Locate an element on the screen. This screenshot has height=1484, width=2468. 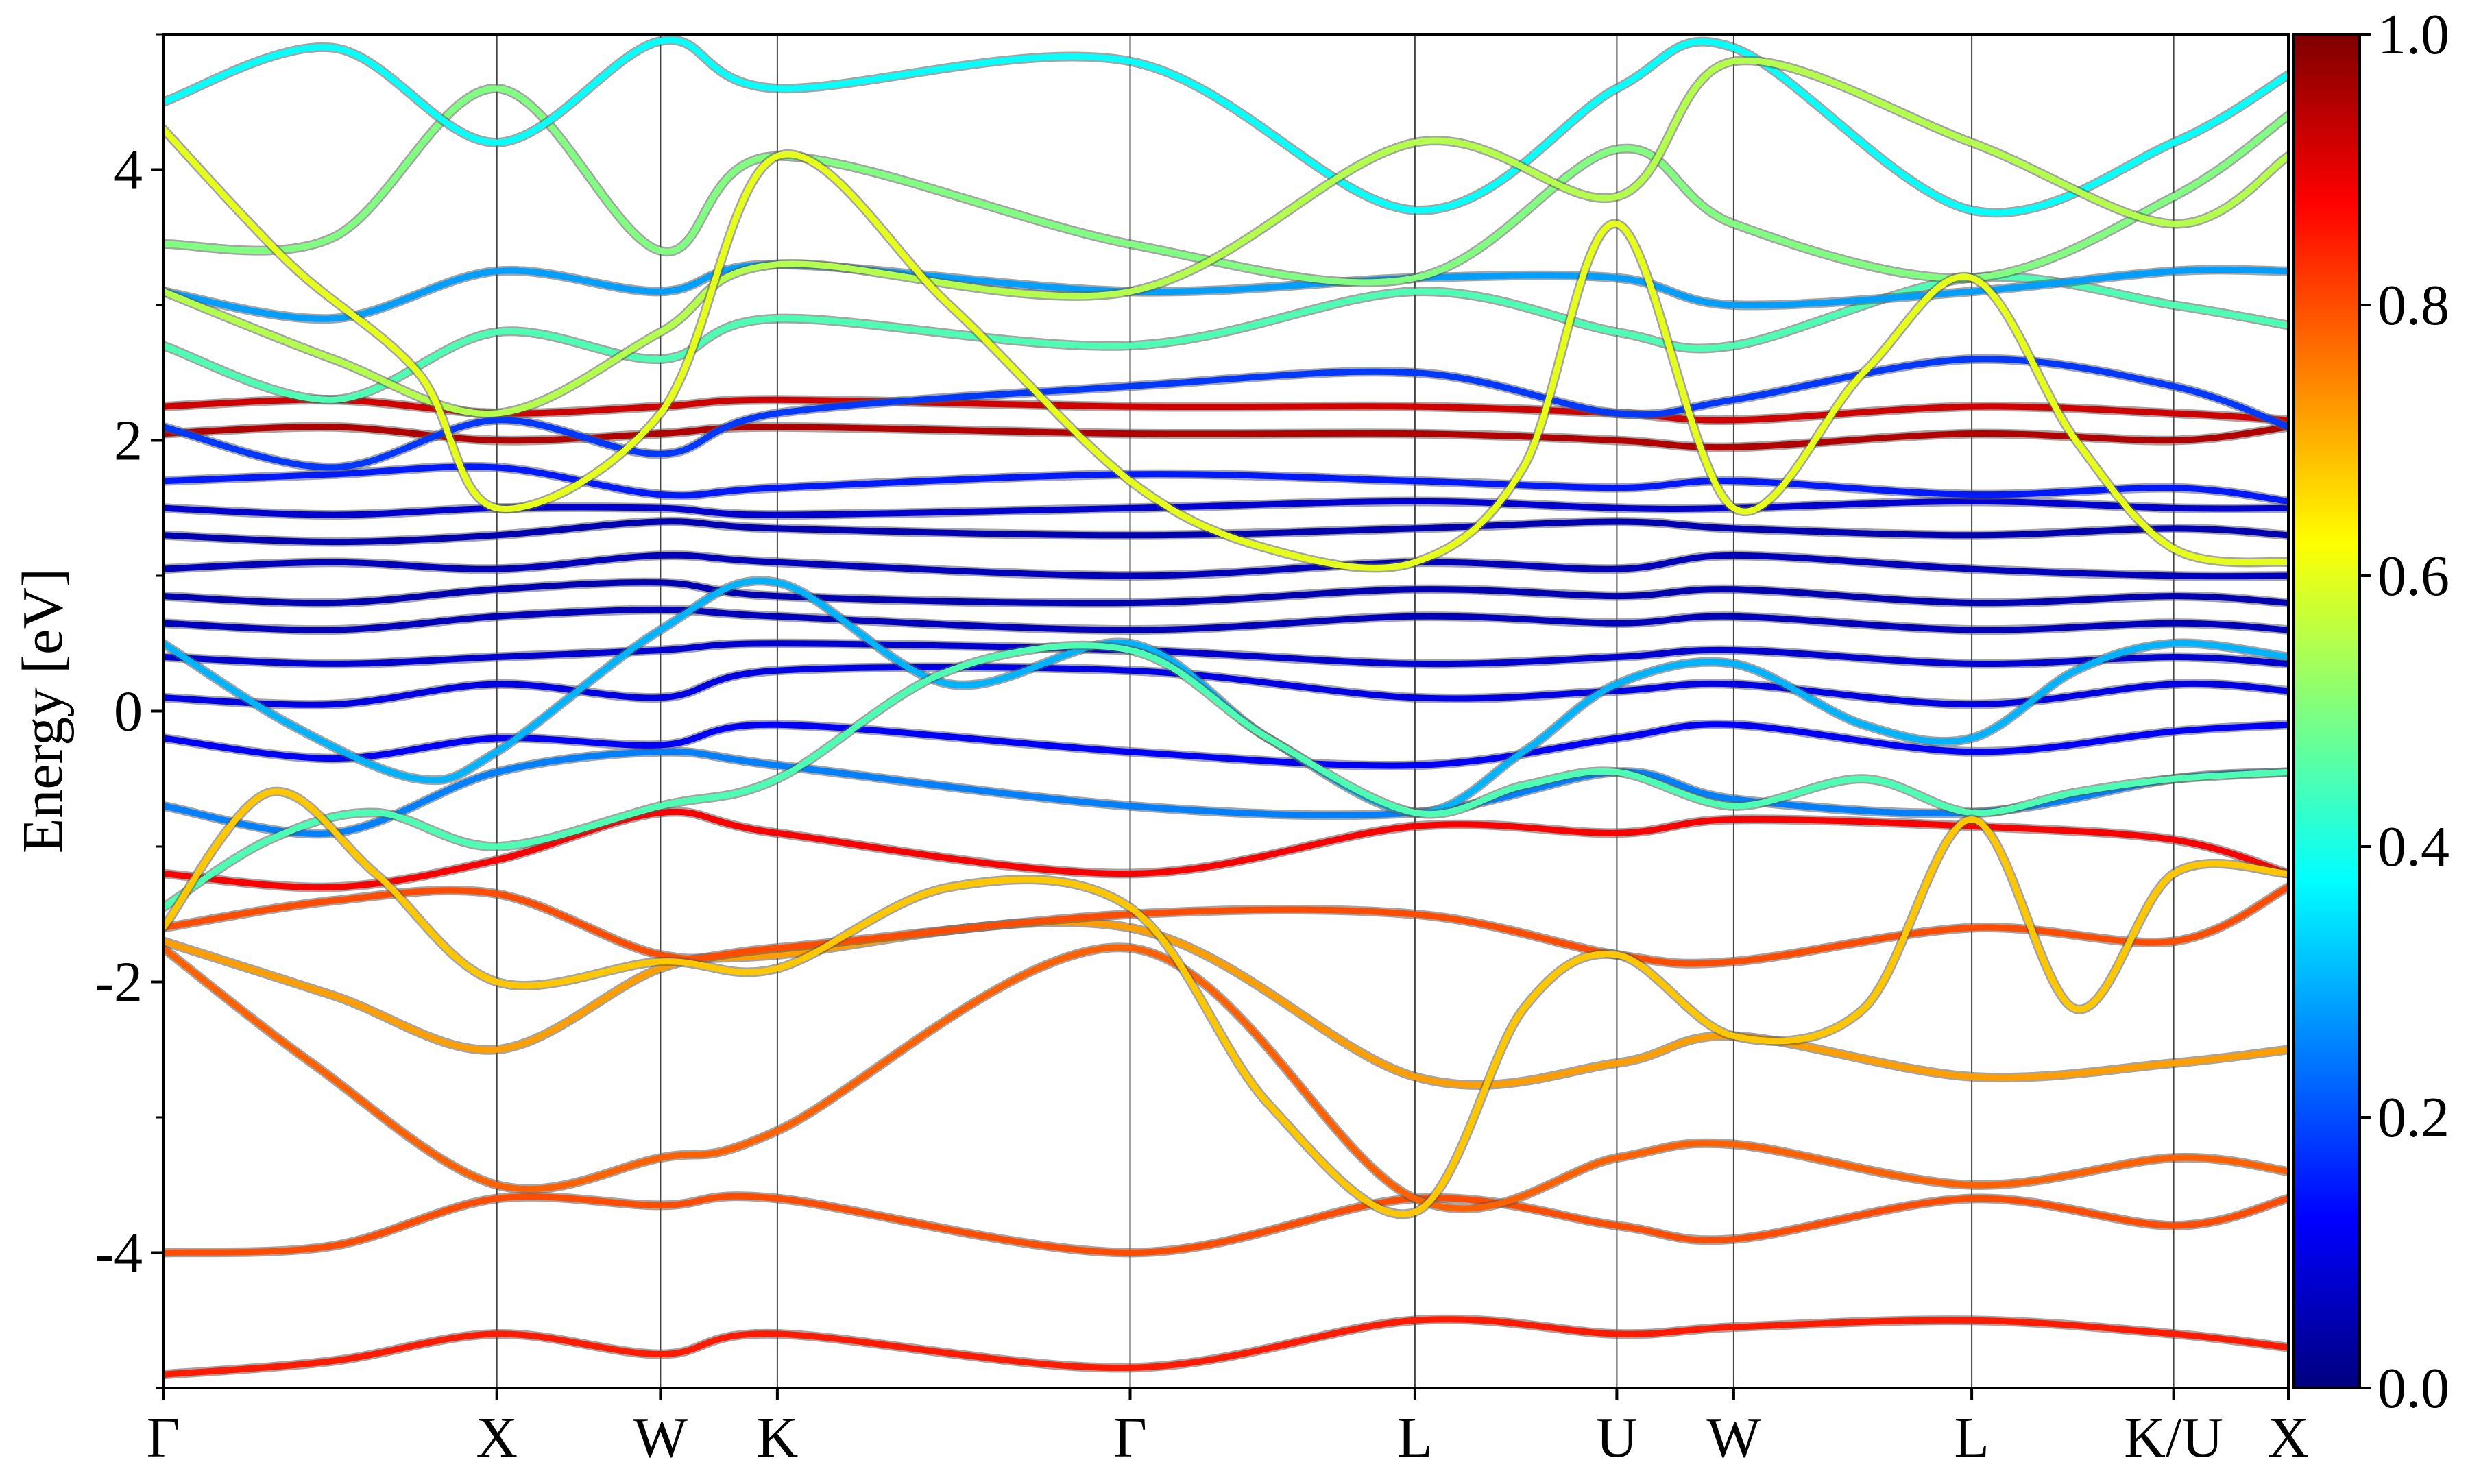
y-axis-label: Energy [eV] is located at coordinates (43, 710).